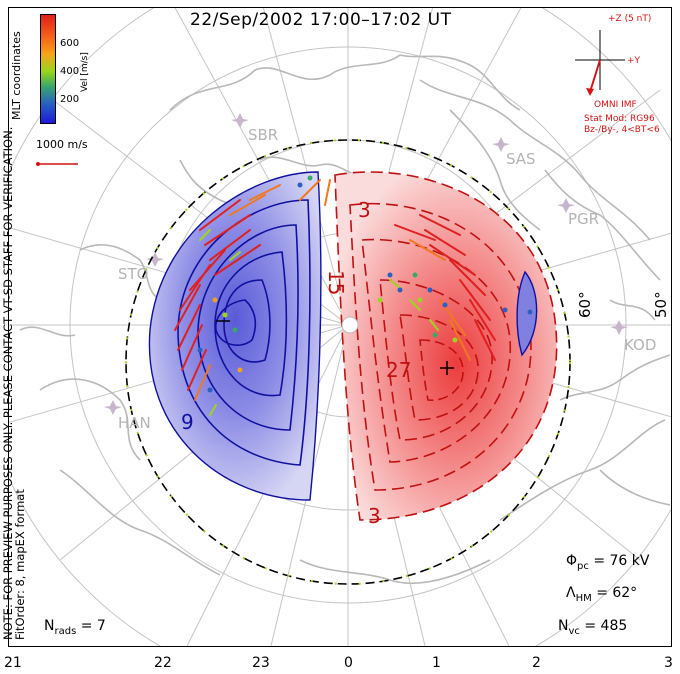 The image size is (680, 674). I want to click on station-label-pgr: PGR, so click(584, 219).